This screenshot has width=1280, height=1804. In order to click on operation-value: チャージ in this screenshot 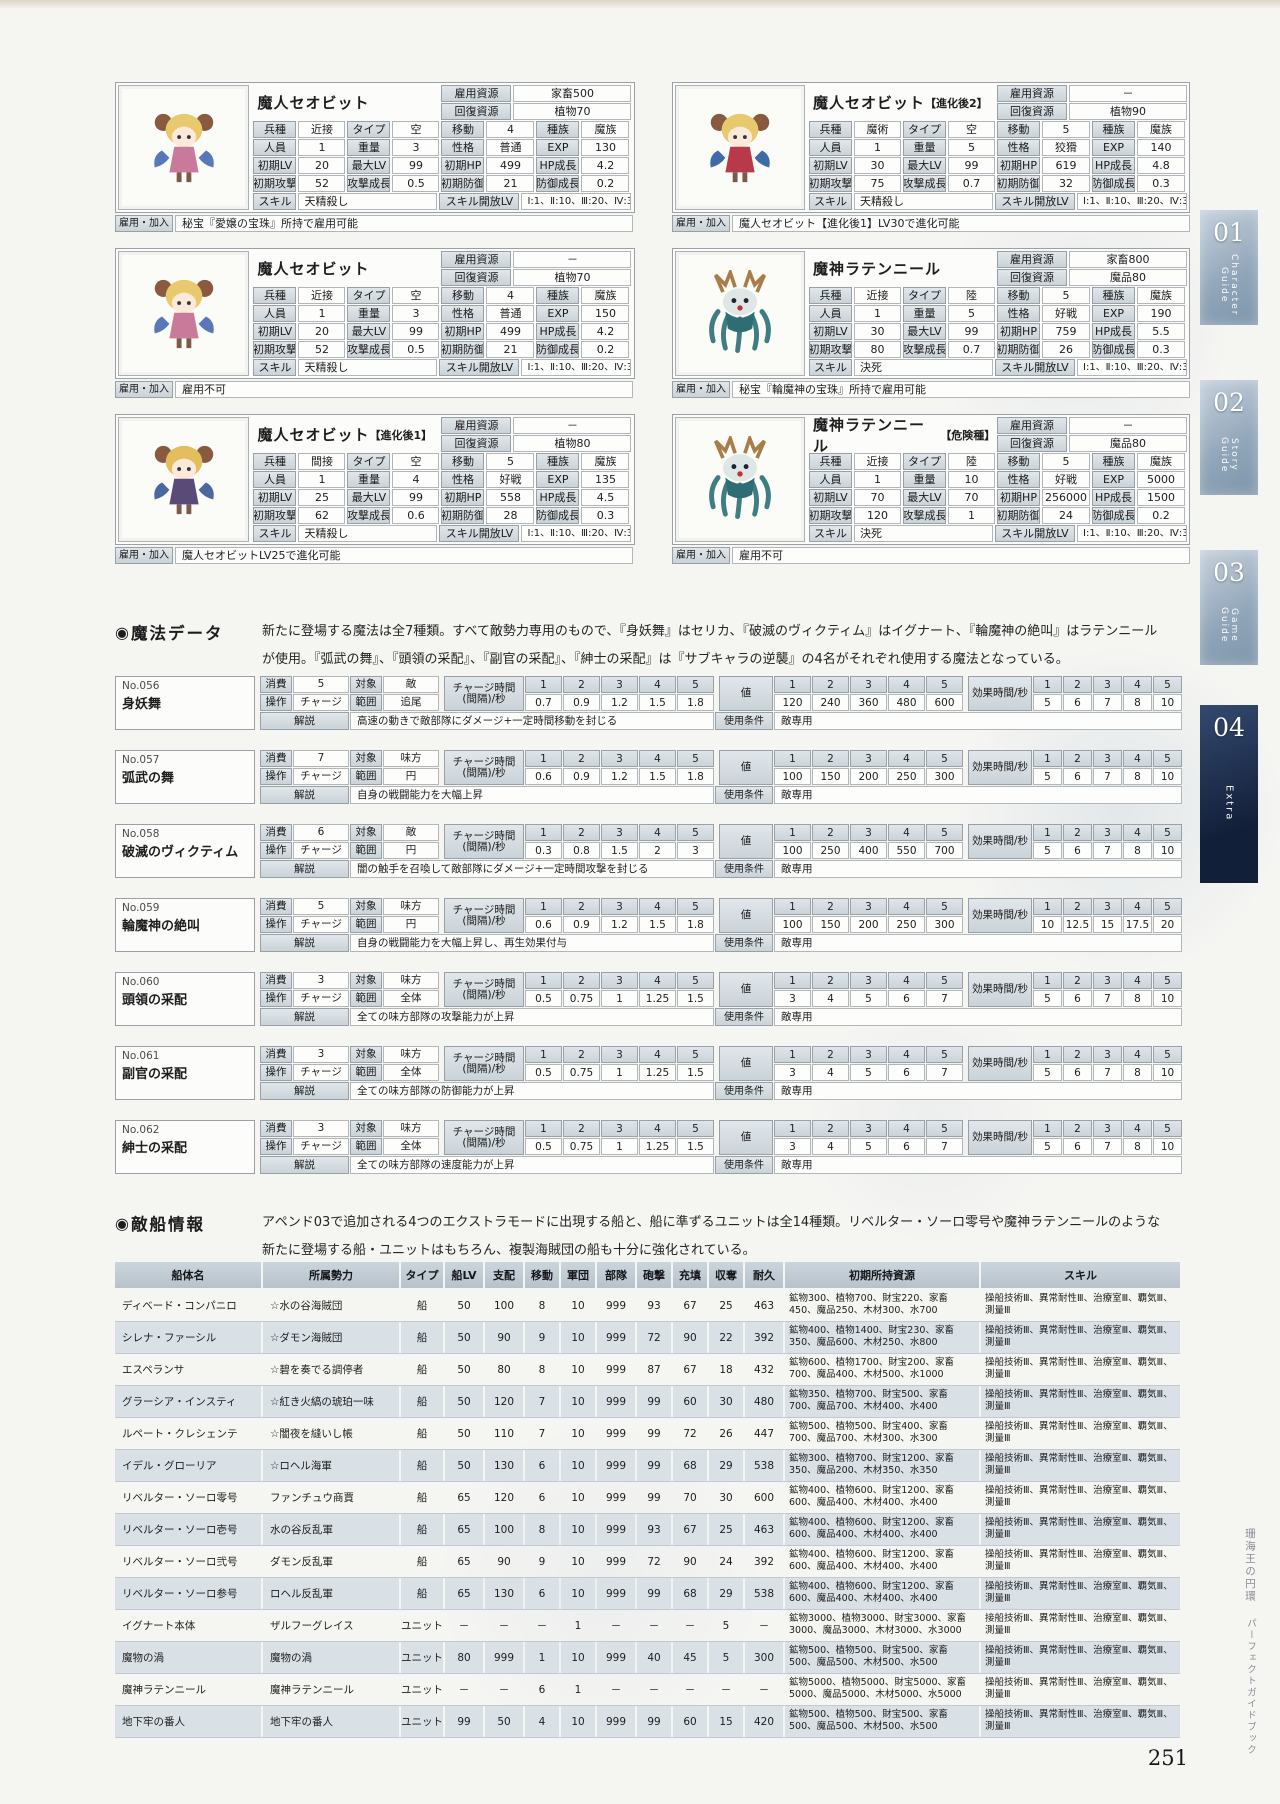, I will do `click(321, 776)`.